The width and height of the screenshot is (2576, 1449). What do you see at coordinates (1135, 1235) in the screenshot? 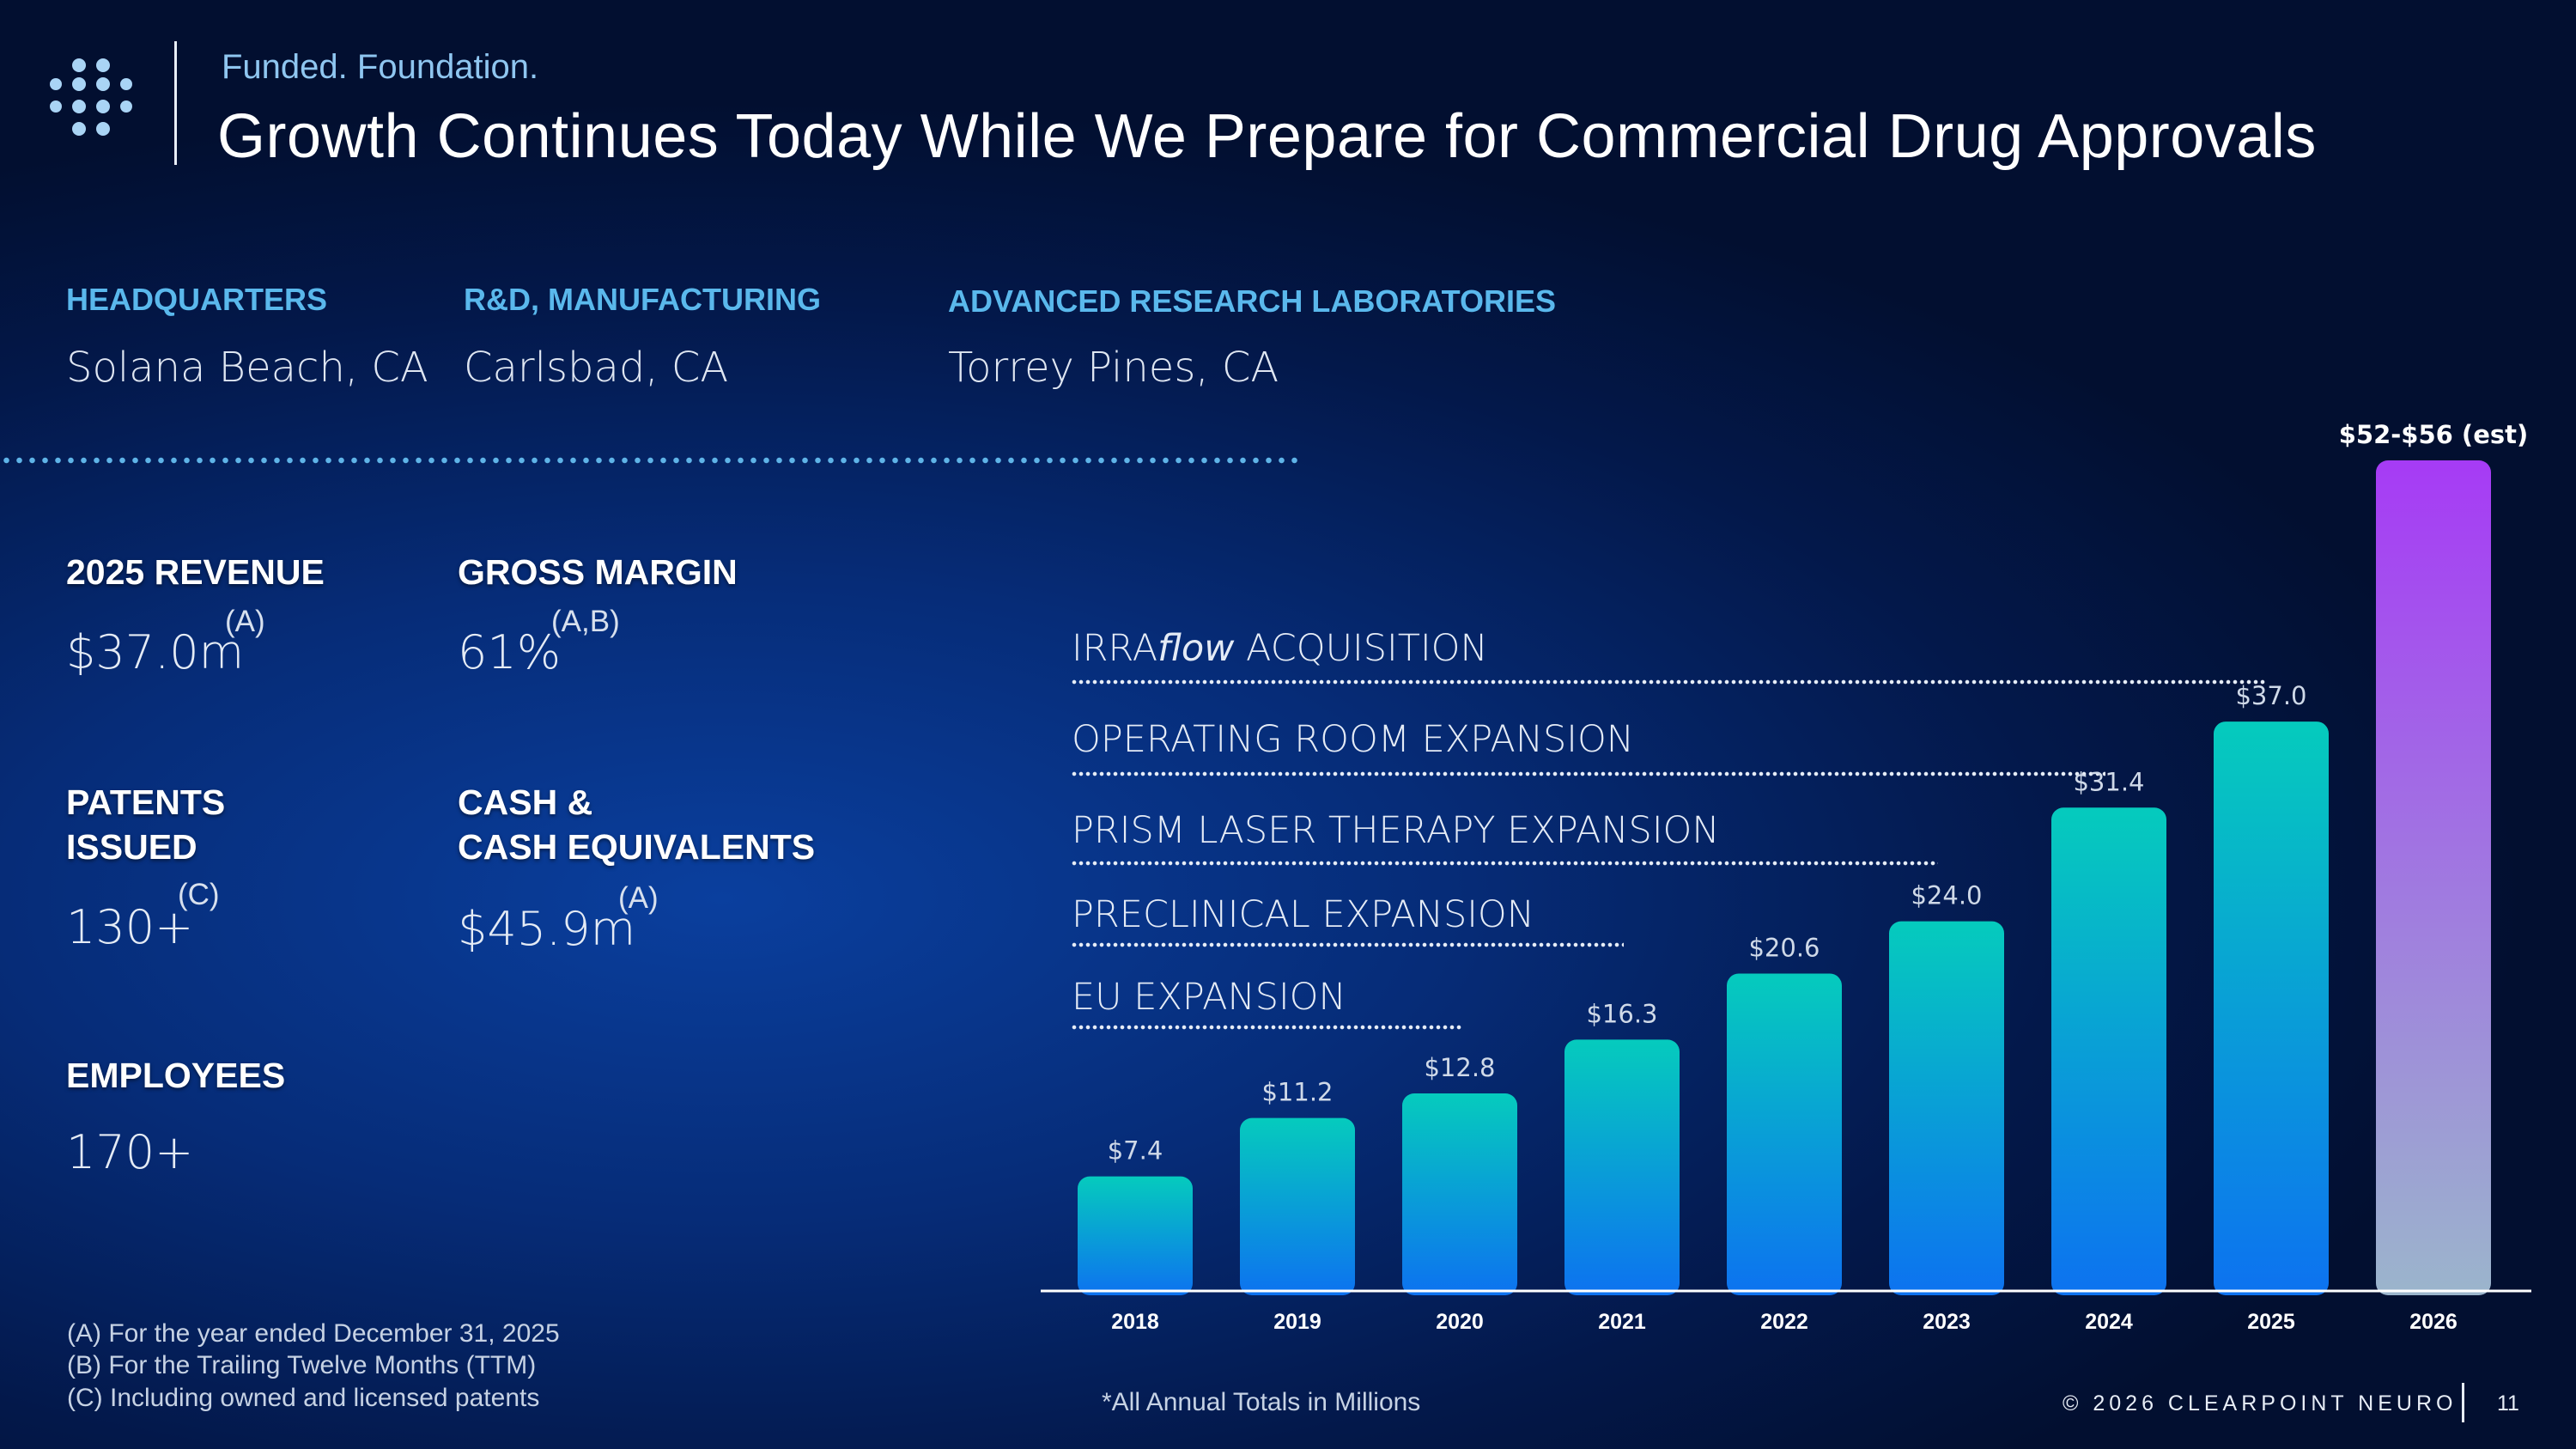
I see `bar-2018` at bounding box center [1135, 1235].